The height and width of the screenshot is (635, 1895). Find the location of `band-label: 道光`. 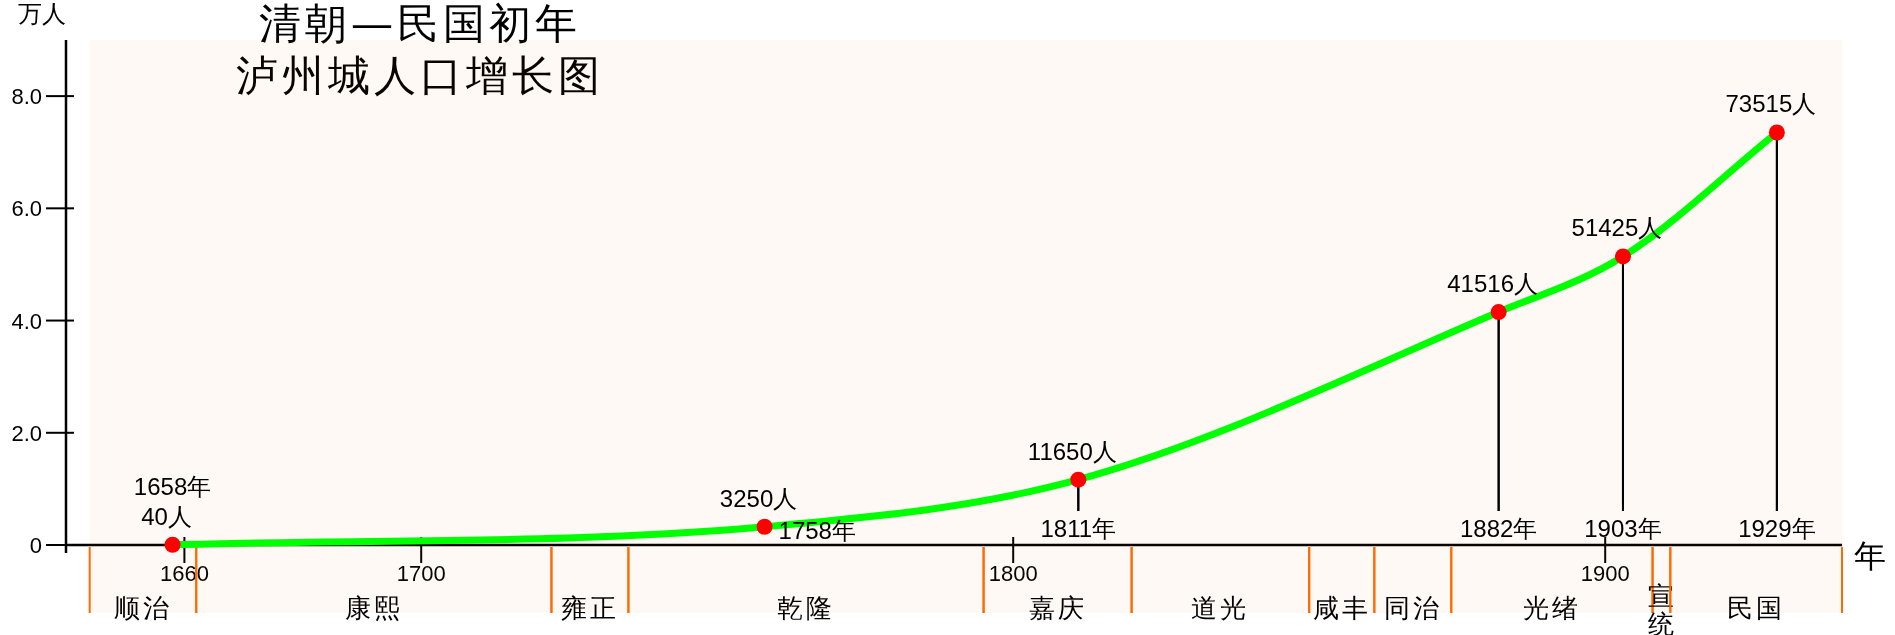

band-label: 道光 is located at coordinates (1220, 608).